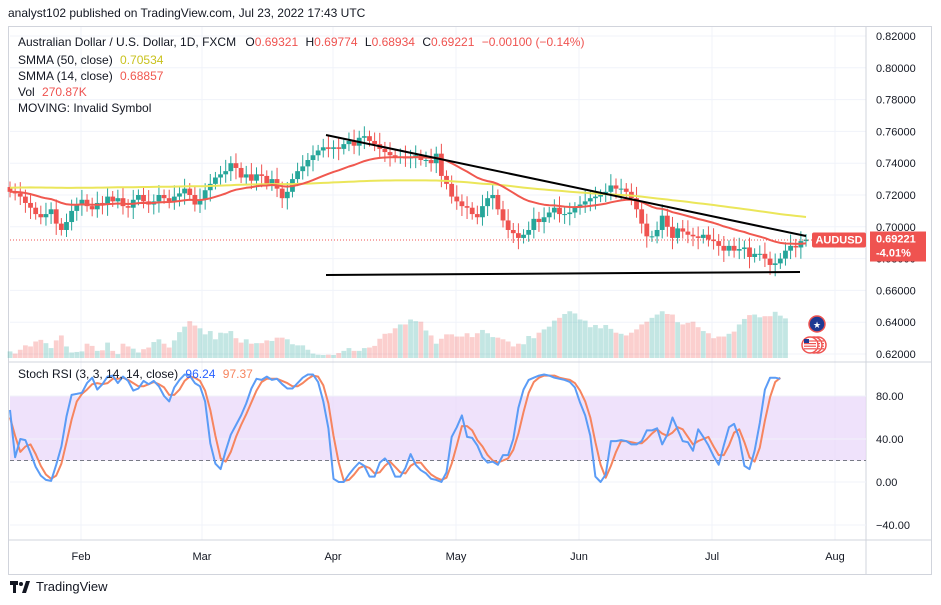  I want to click on price-badge-bg, so click(898, 246).